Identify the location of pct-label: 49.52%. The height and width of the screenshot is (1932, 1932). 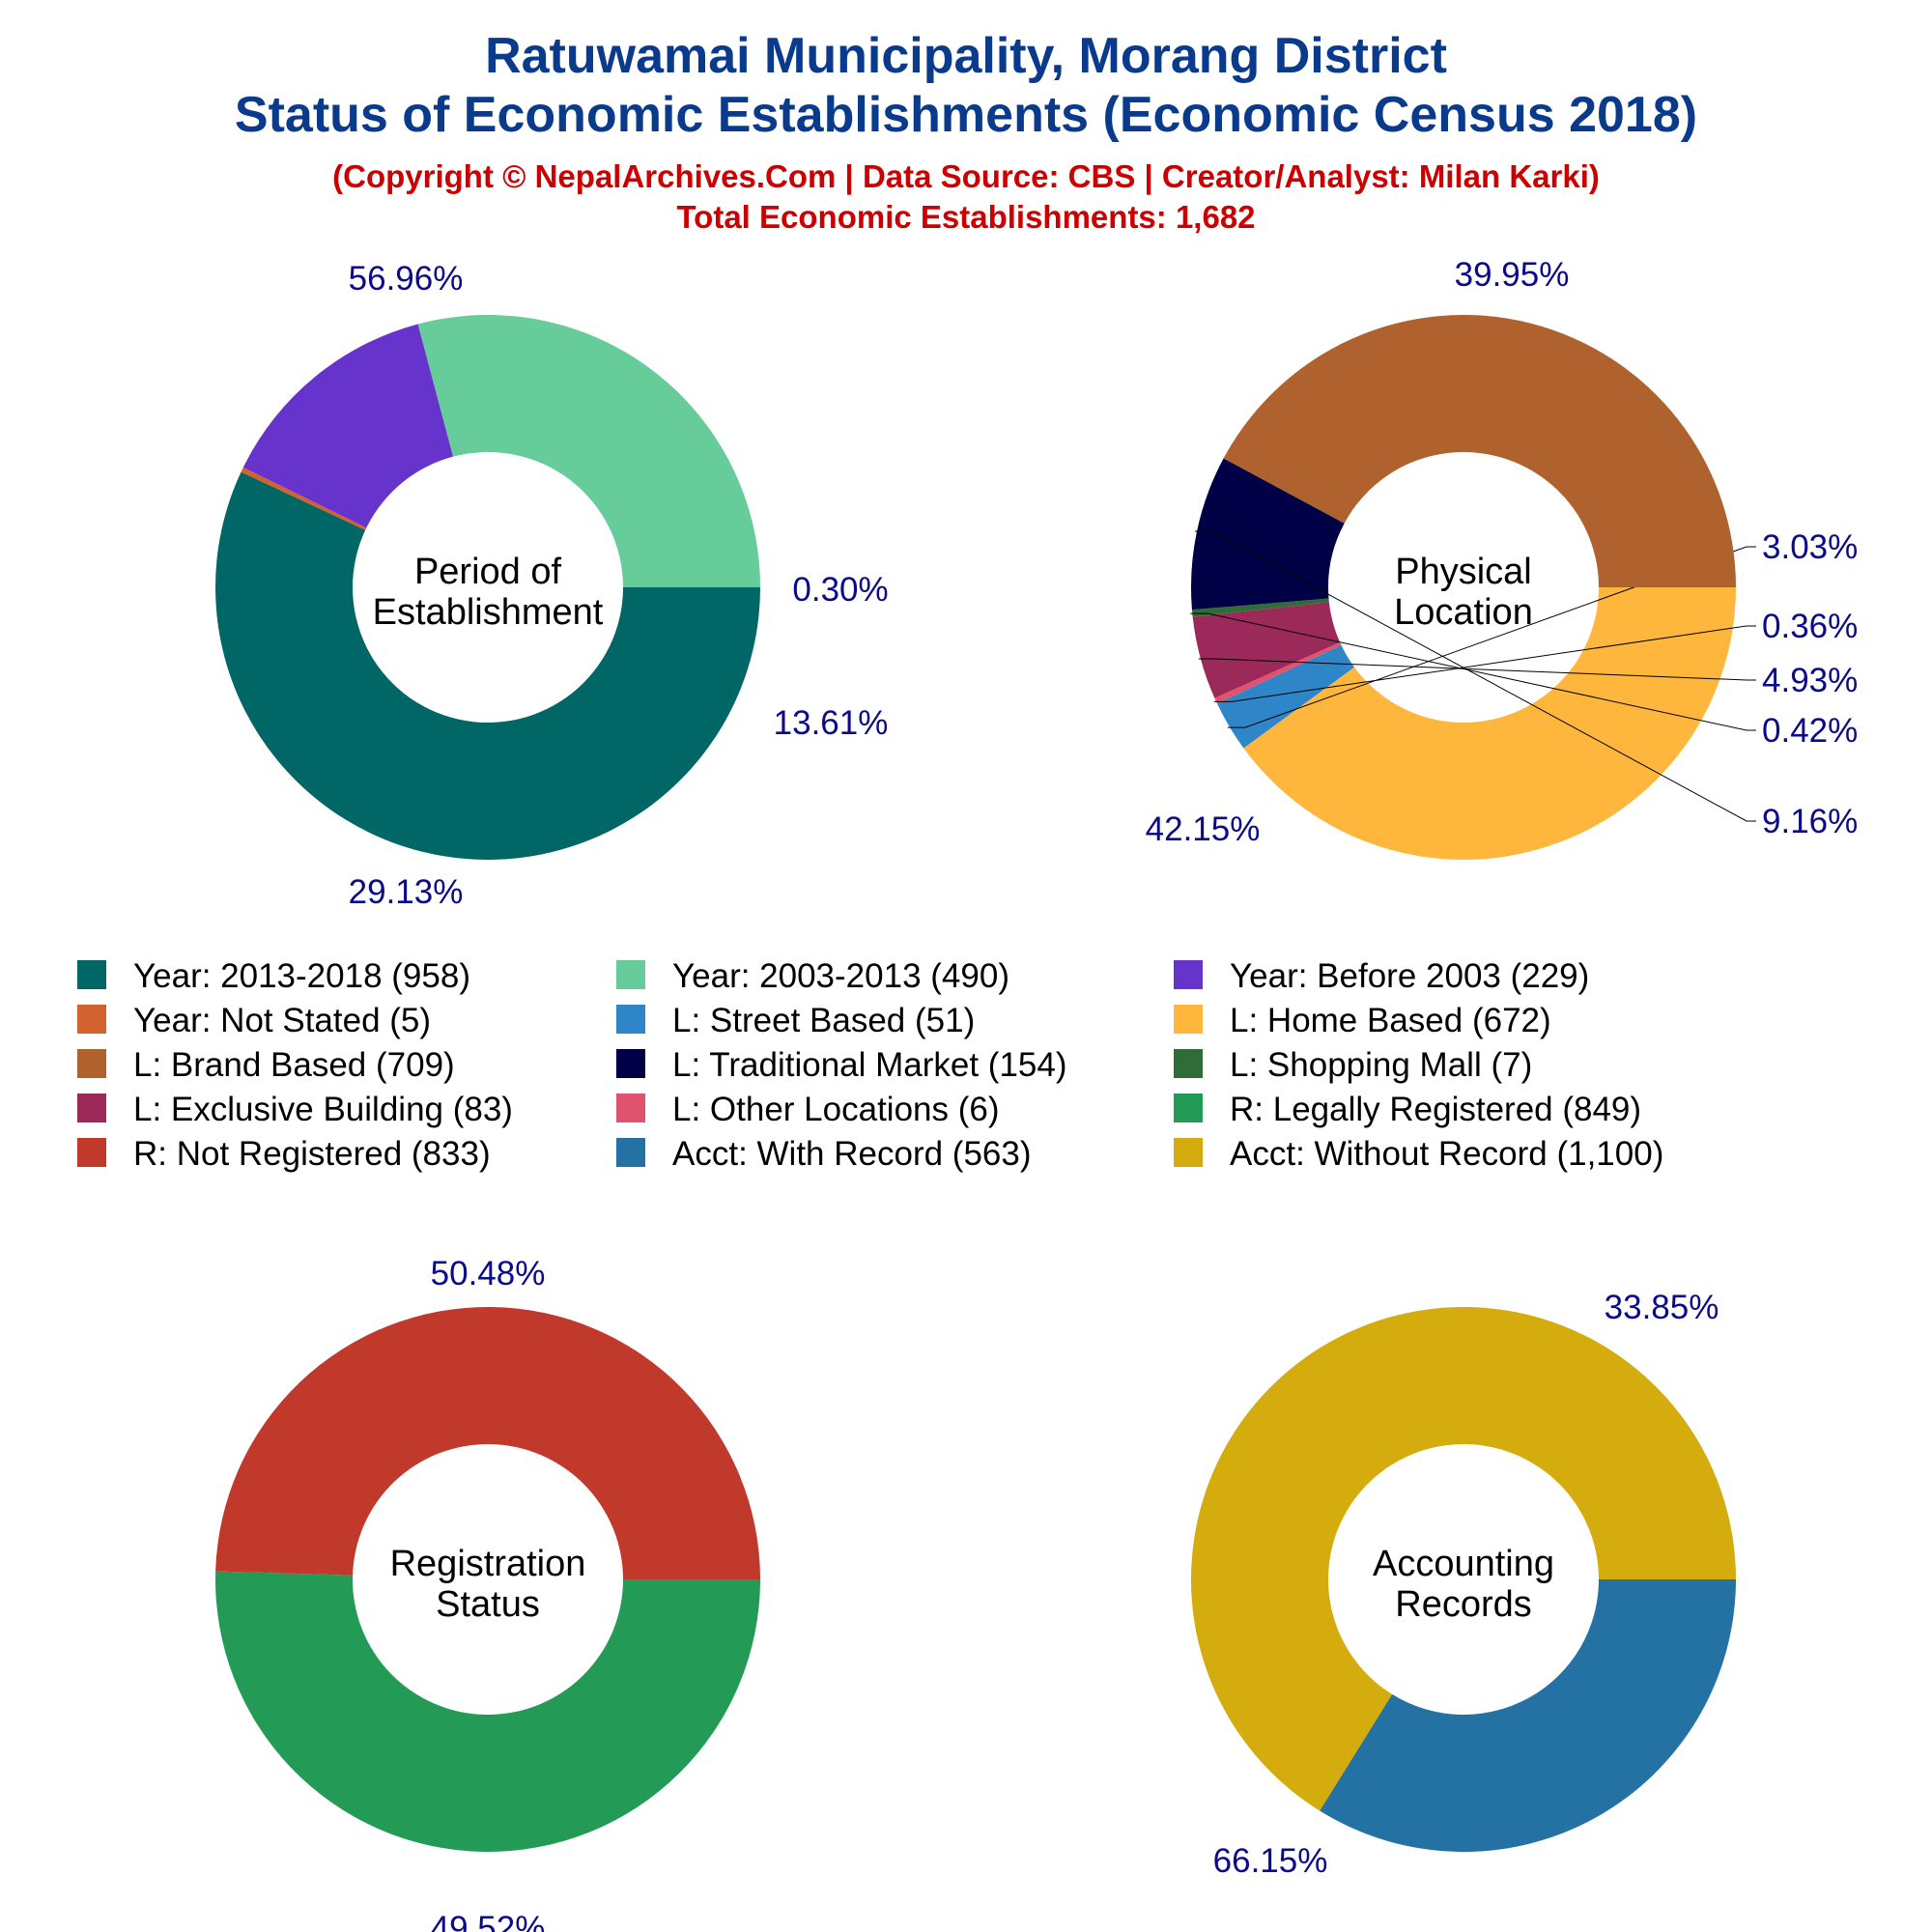
(488, 1921).